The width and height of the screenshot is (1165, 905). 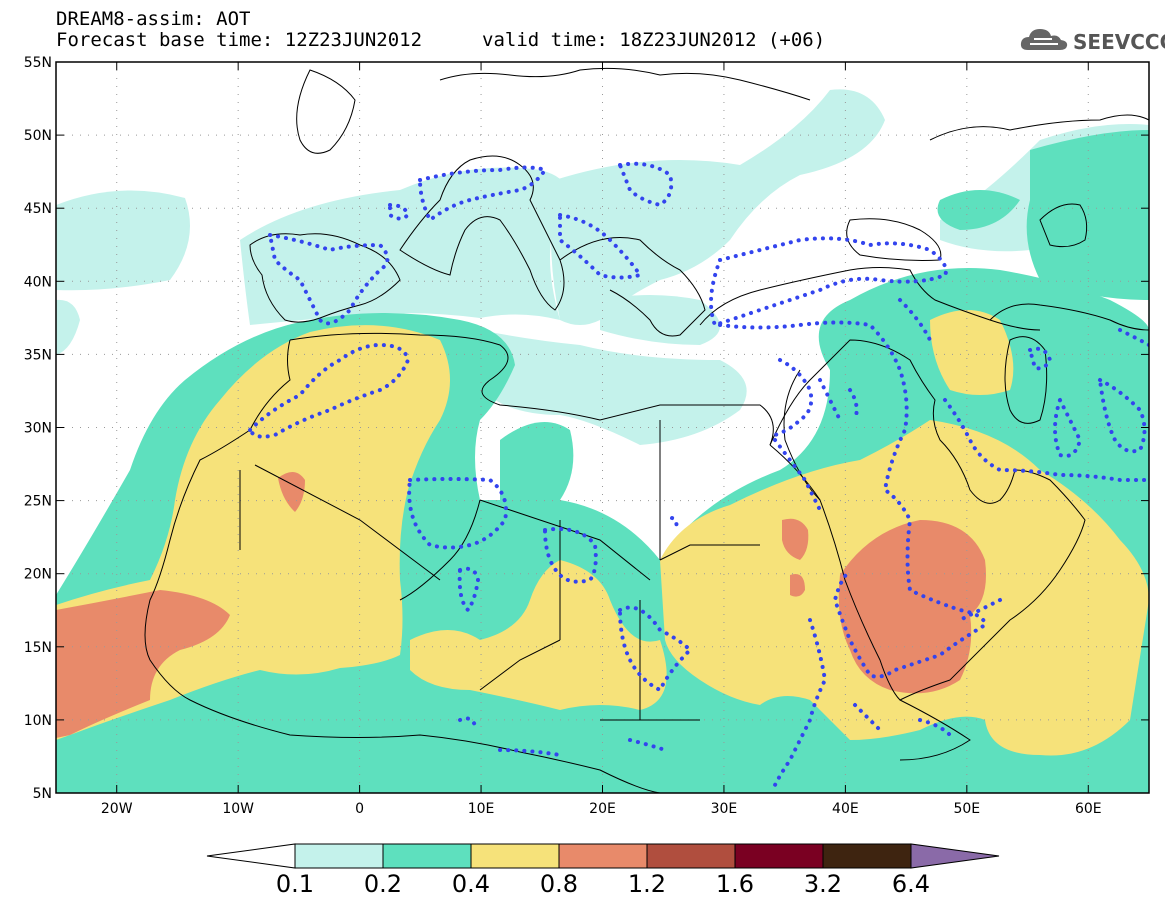 I want to click on colorbar: 0.1 0.2 0.4 0.8 1.2 1.6 3.2 6.4, so click(x=603, y=870).